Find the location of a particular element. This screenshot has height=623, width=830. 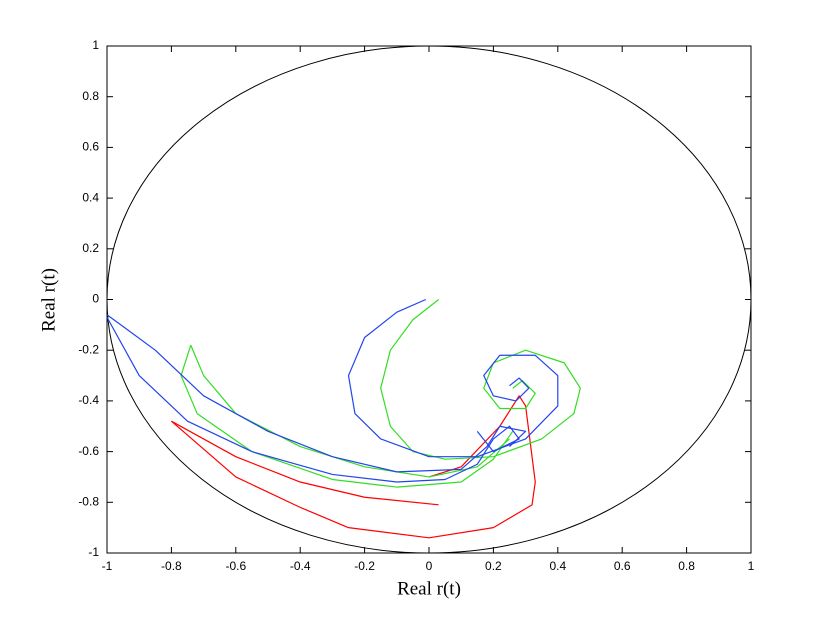

x-tick-label: -0.6 is located at coordinates (235, 566).